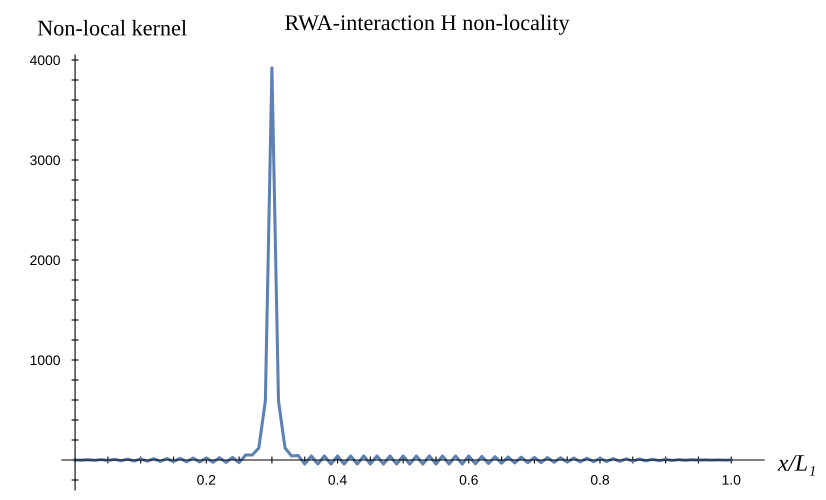 This screenshot has width=826, height=500. Describe the element at coordinates (45, 60) in the screenshot. I see `y-tick-label: 4000` at that location.